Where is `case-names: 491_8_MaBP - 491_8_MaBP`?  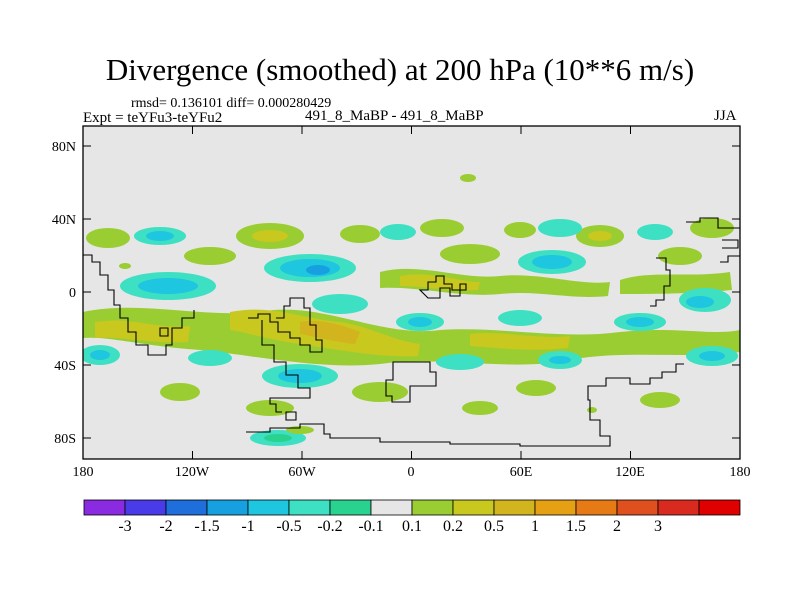
case-names: 491_8_MaBP - 491_8_MaBP is located at coordinates (394, 116).